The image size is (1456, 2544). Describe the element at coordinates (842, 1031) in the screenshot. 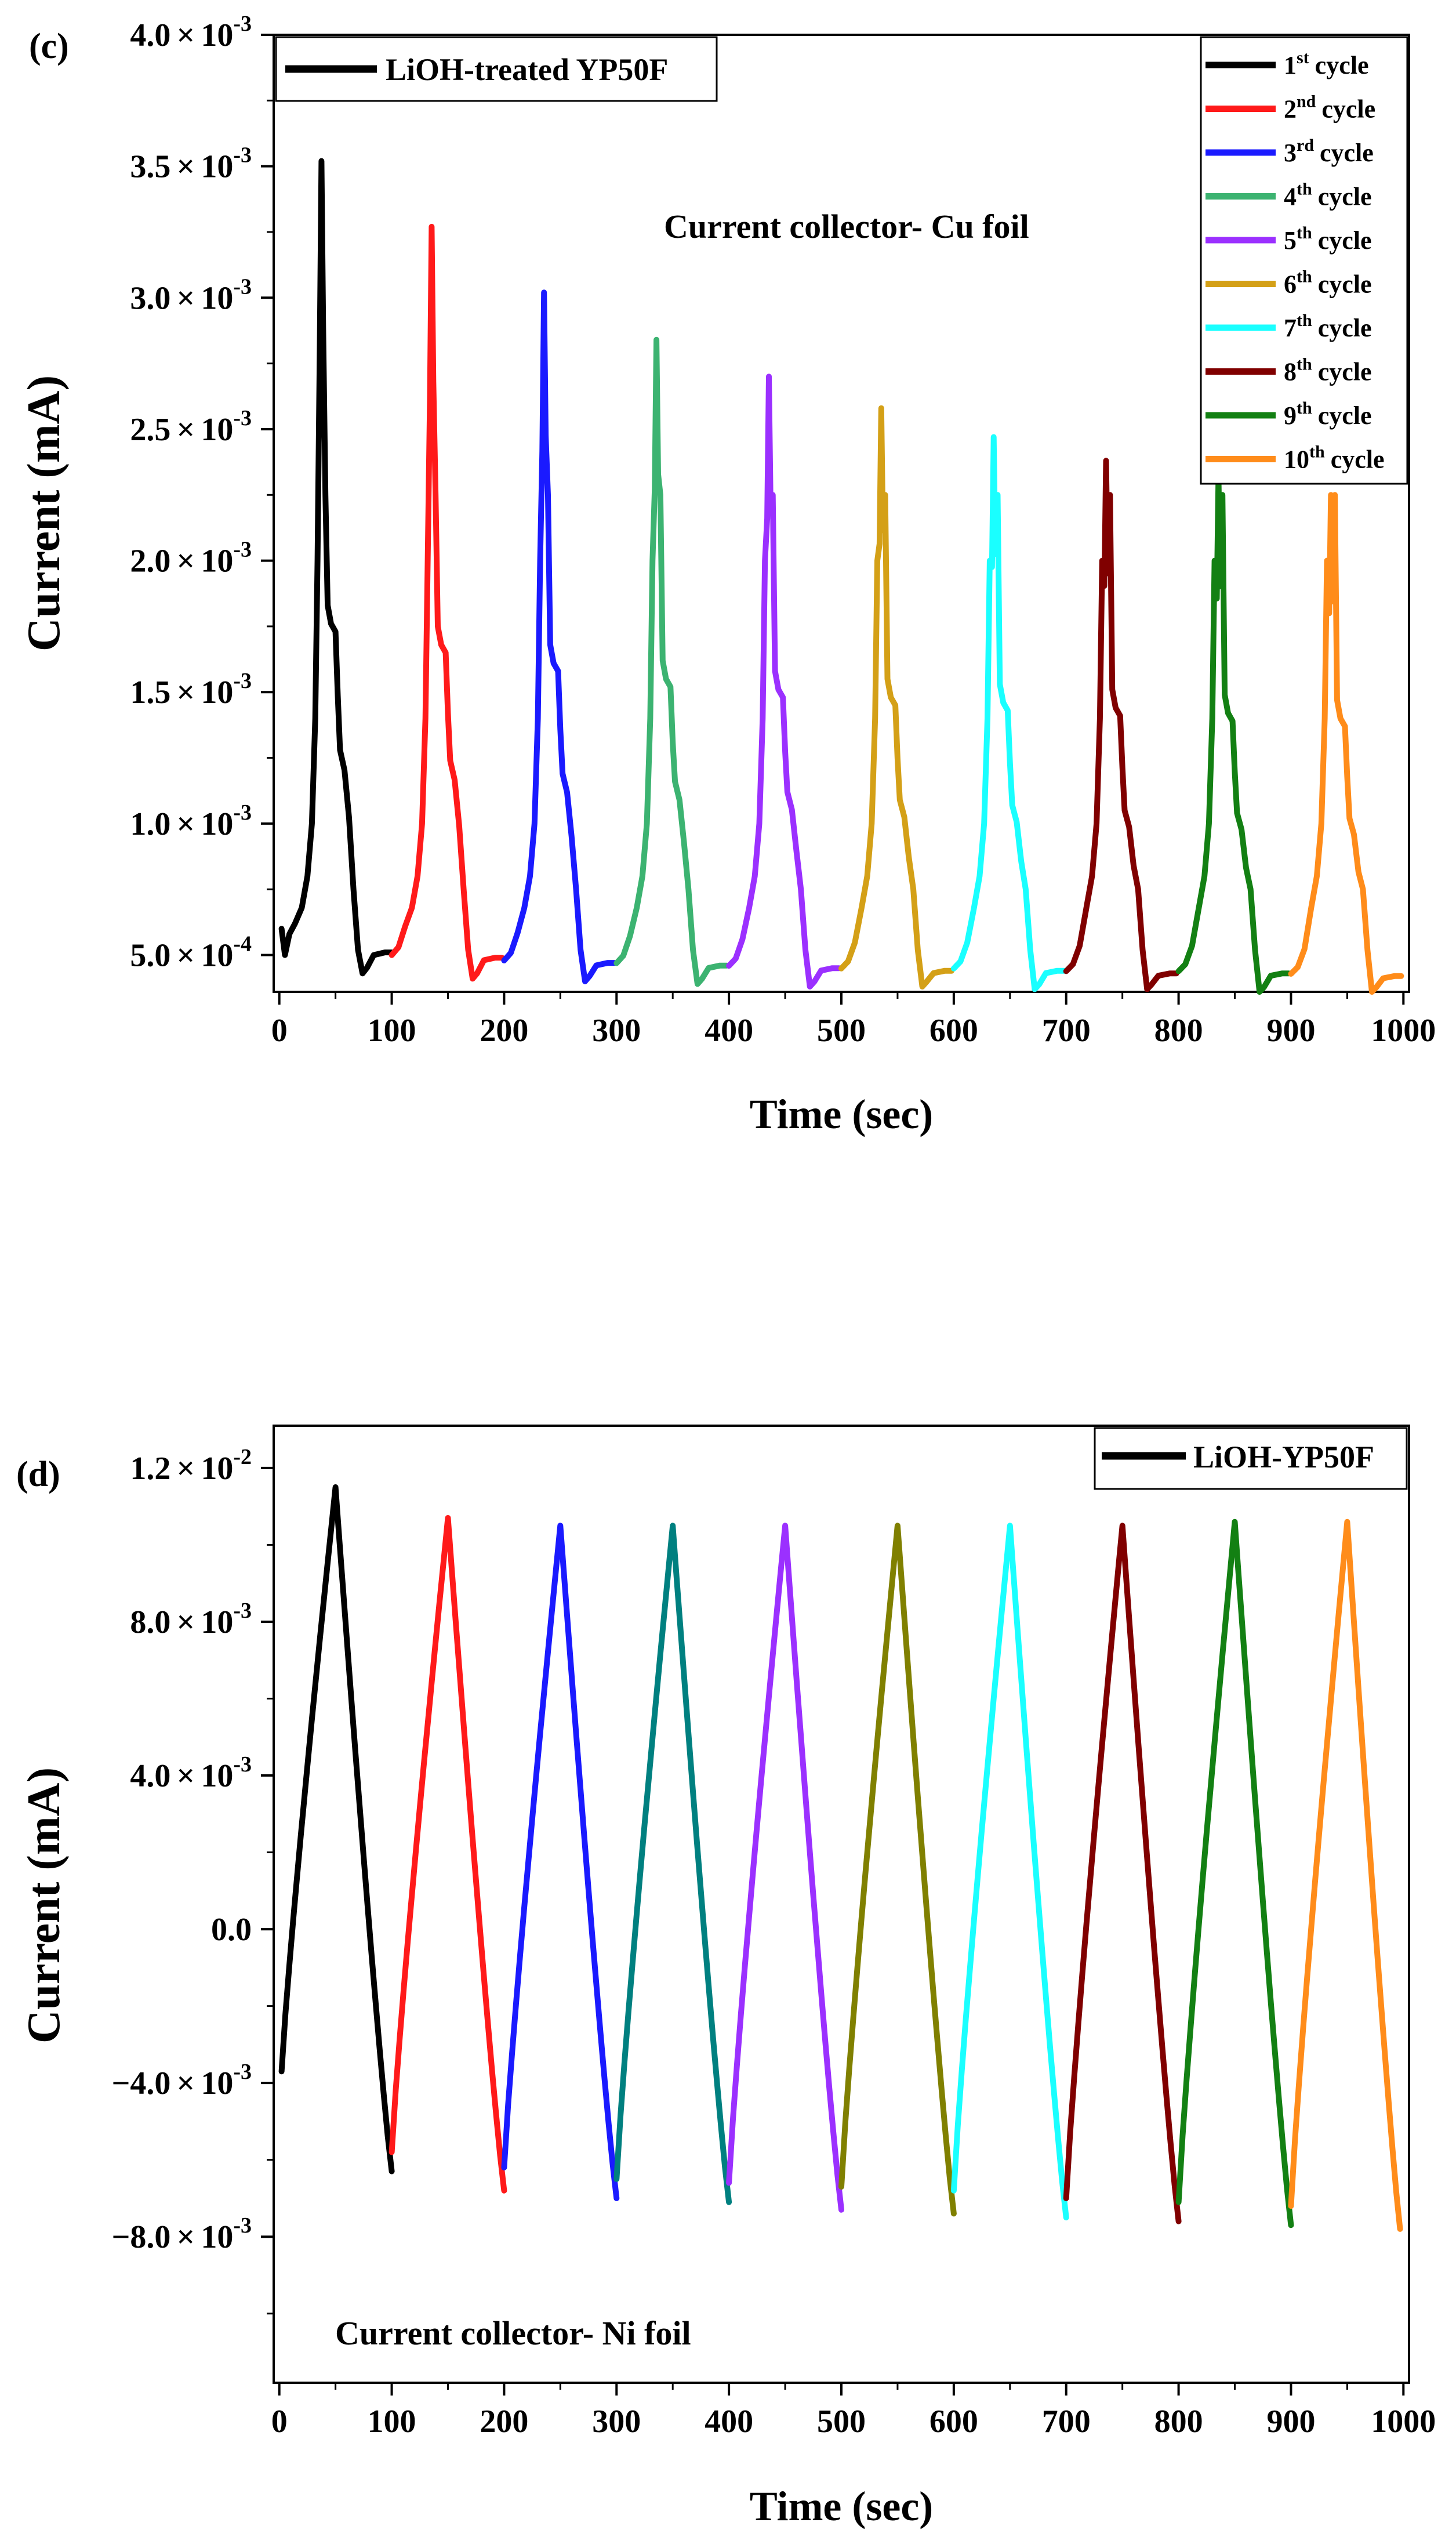

I see `panel-c-x-tick-label: 500` at that location.